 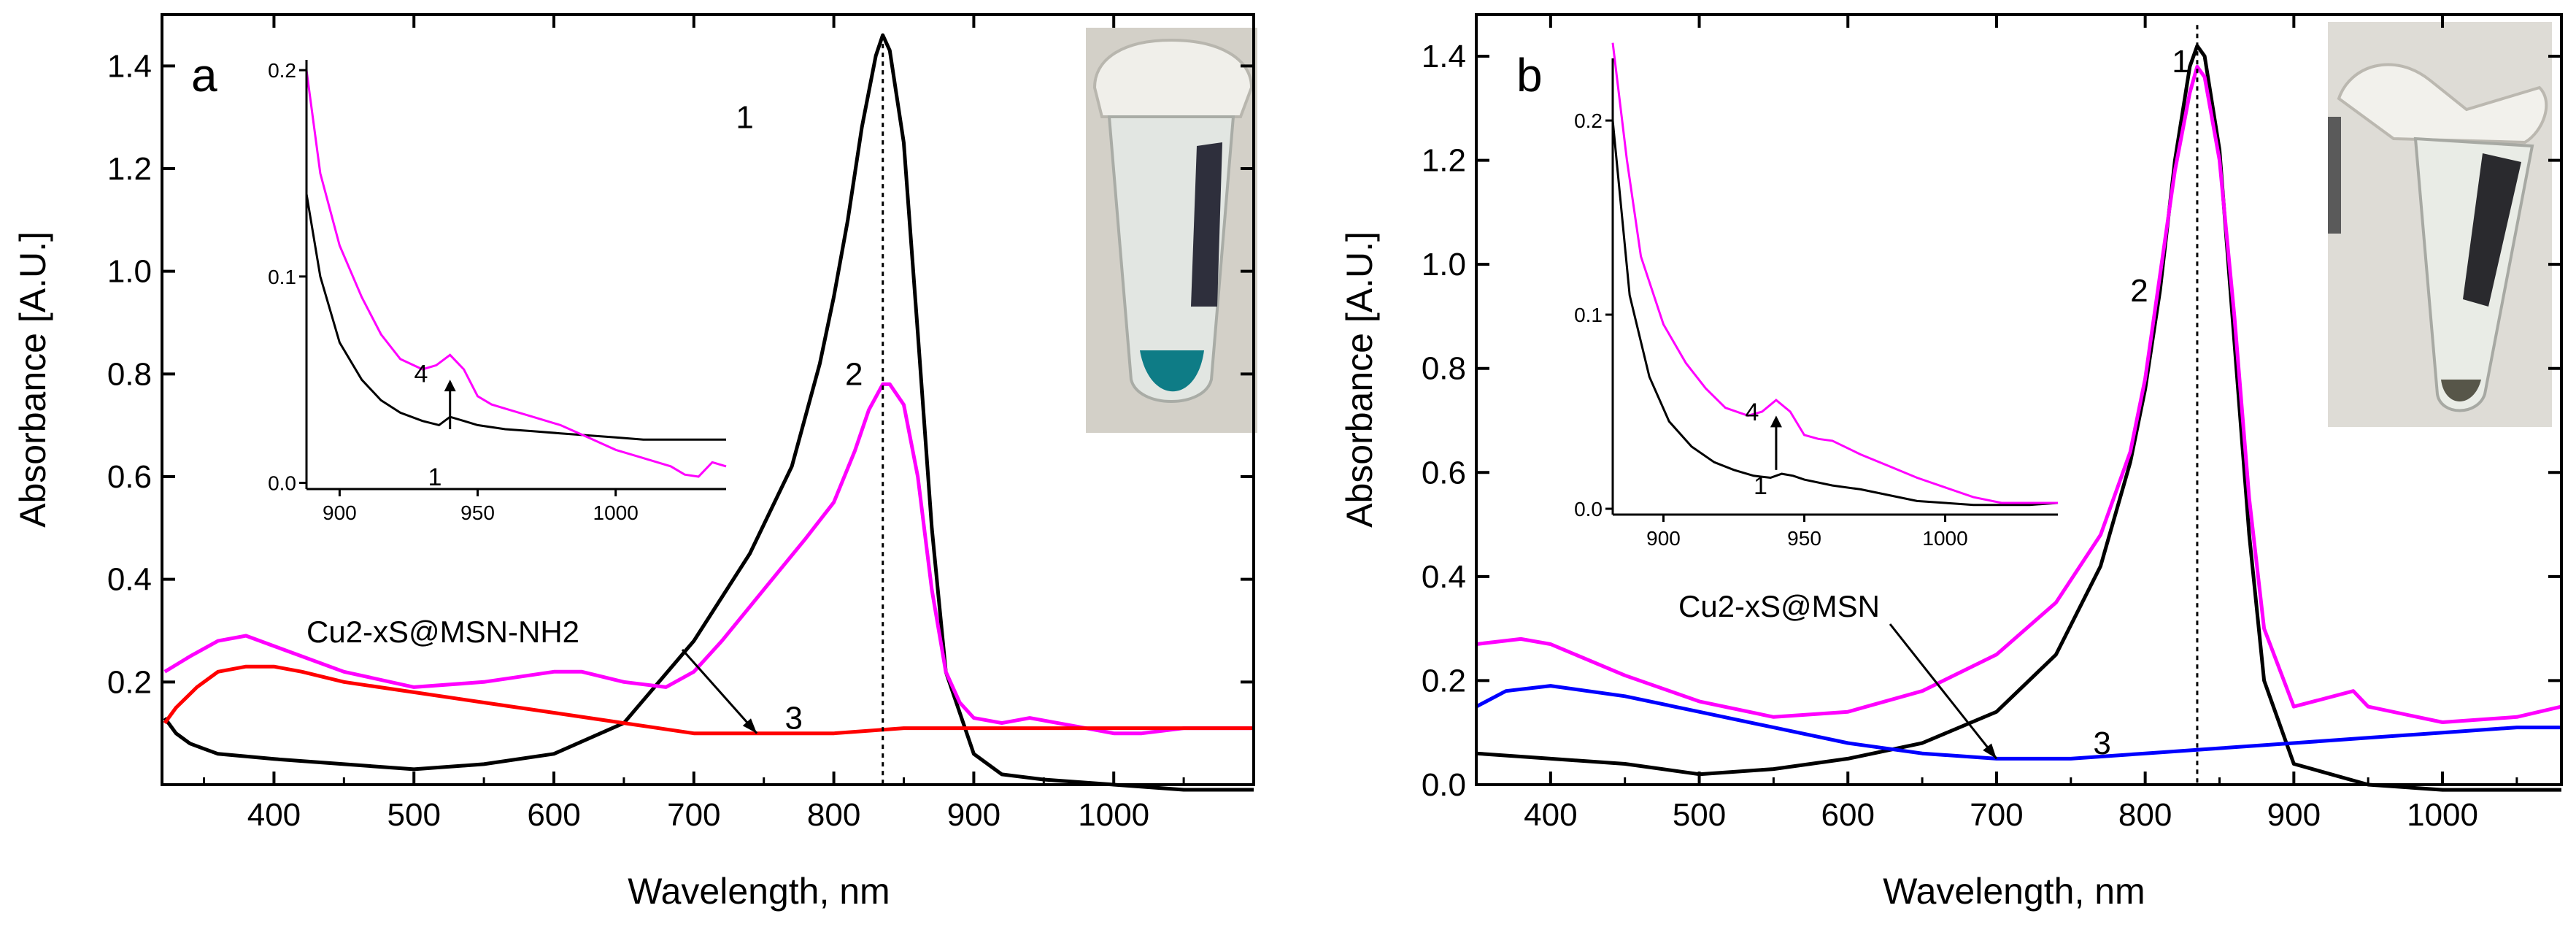 I want to click on panel-a-ytick-label: 1.2, so click(x=129, y=169).